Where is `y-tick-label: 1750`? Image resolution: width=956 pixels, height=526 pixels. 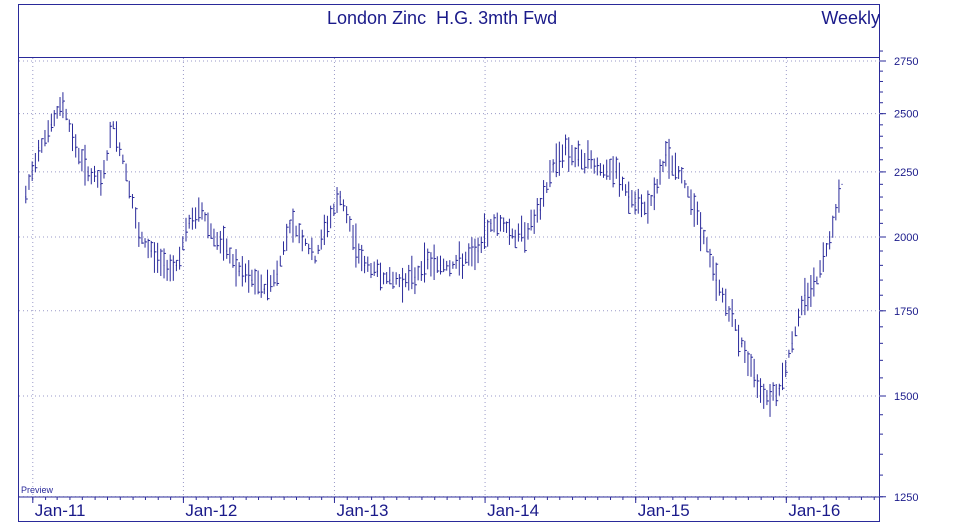 y-tick-label: 1750 is located at coordinates (906, 312).